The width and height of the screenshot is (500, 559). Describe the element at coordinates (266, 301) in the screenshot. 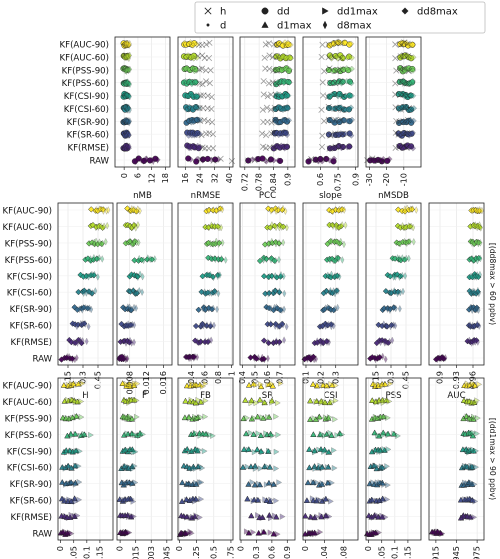

I see `panel-SR: 0.4 0.5 0.6 0.7SR` at that location.